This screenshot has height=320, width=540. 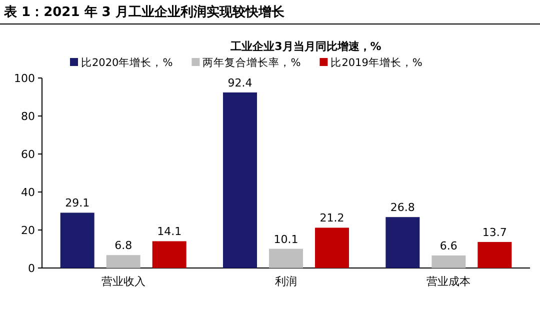 What do you see at coordinates (77, 203) in the screenshot?
I see `data-label: 29.1` at bounding box center [77, 203].